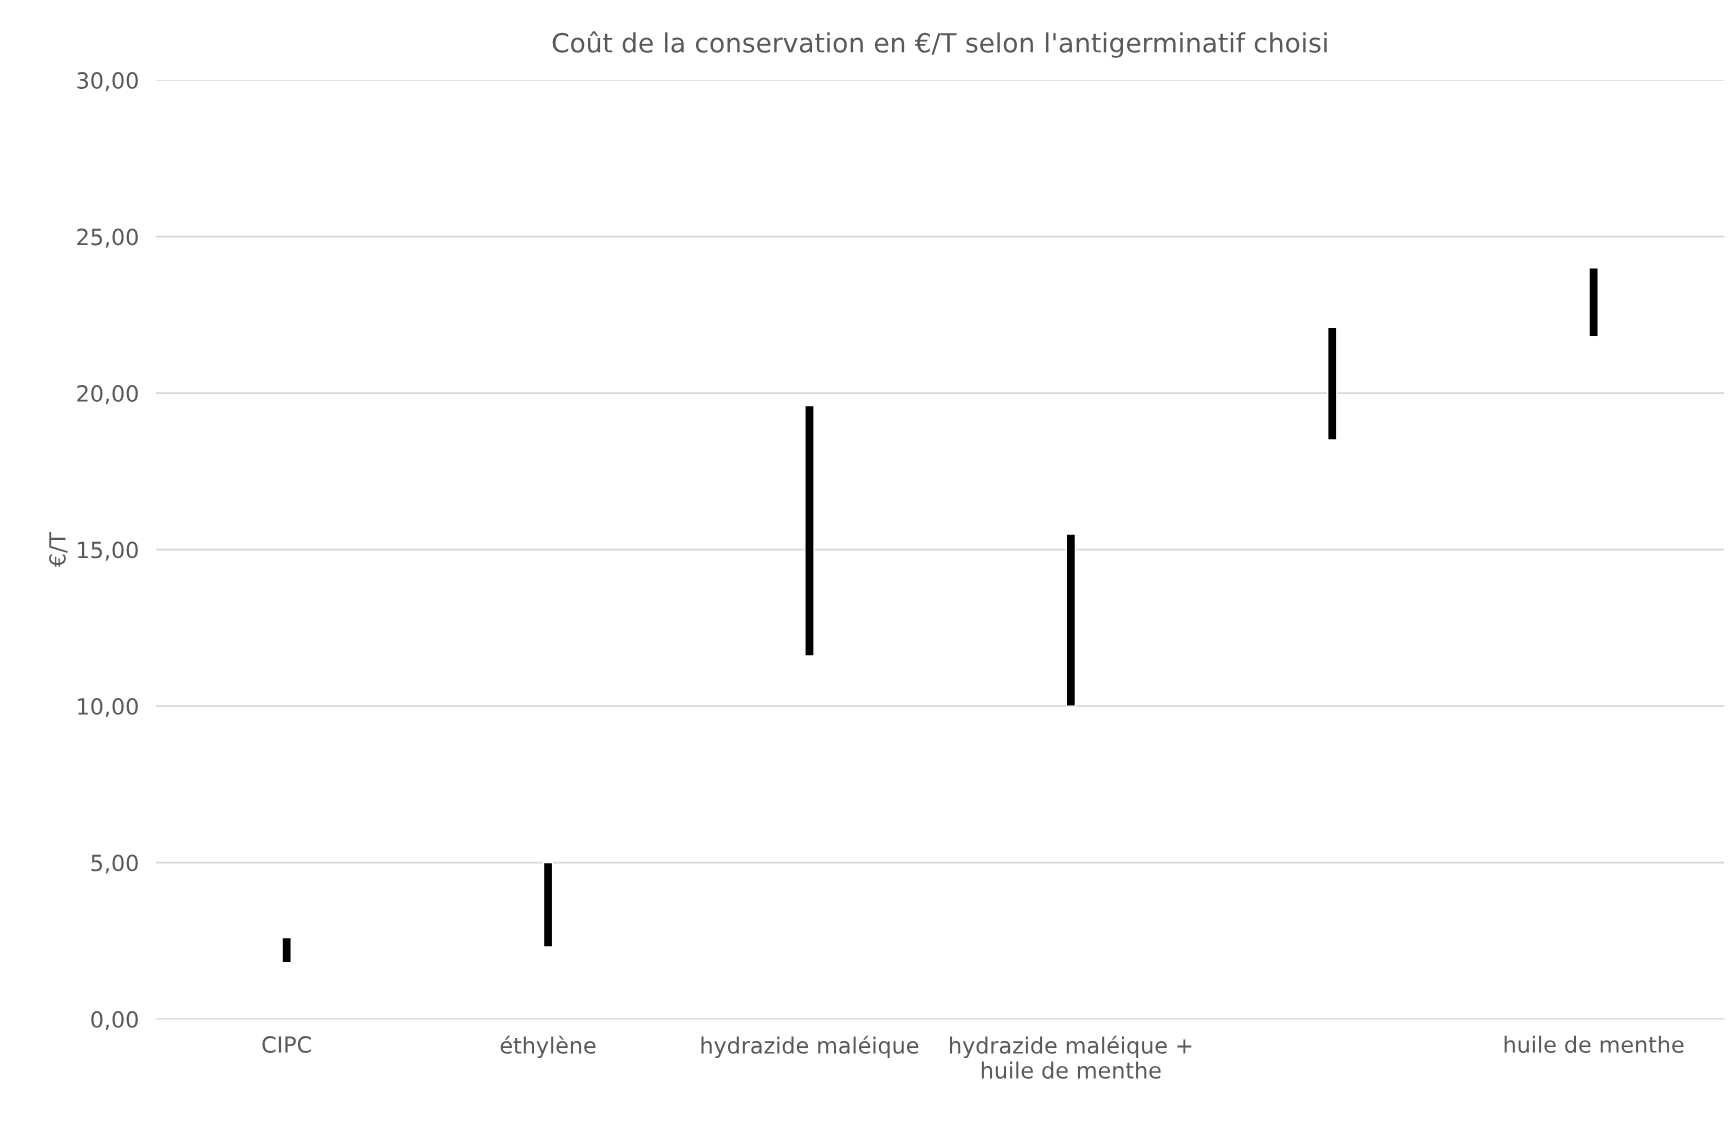  I want to click on y-tick-label: 10,00, so click(108, 708).